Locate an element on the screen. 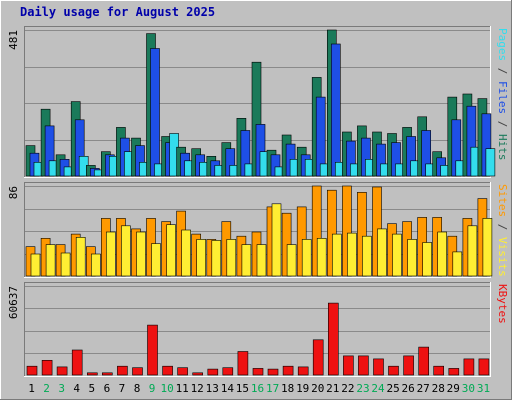 The width and height of the screenshot is (512, 400). x-tick-label-8: 8 is located at coordinates (137, 388).